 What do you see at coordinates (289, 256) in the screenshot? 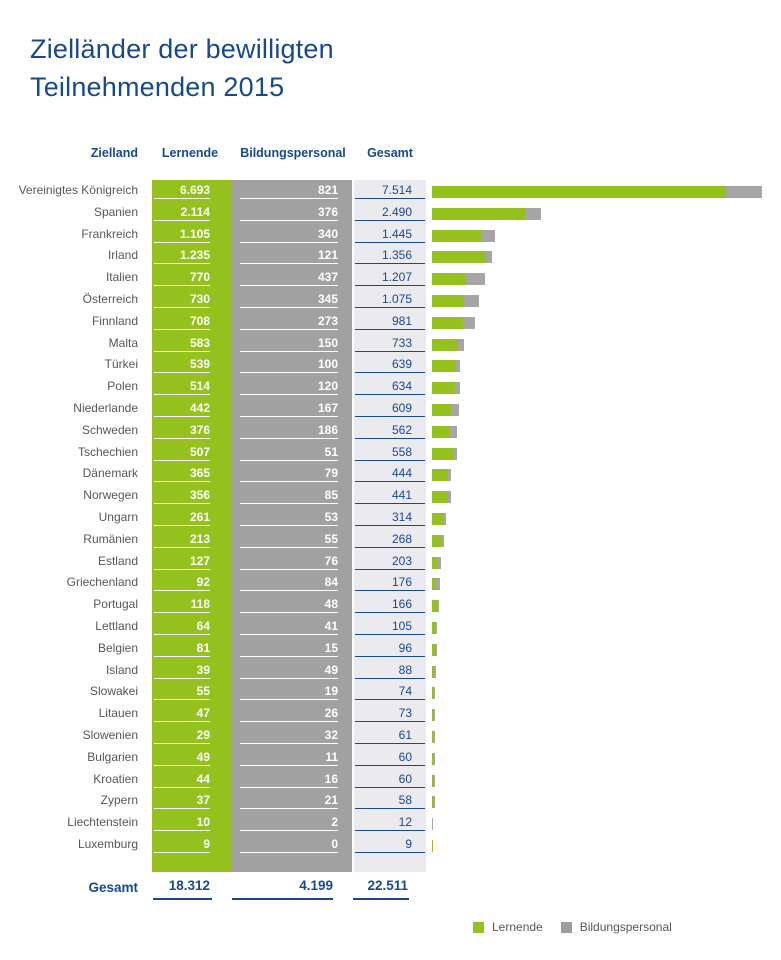
I see `bildungspersonal-value: 121` at bounding box center [289, 256].